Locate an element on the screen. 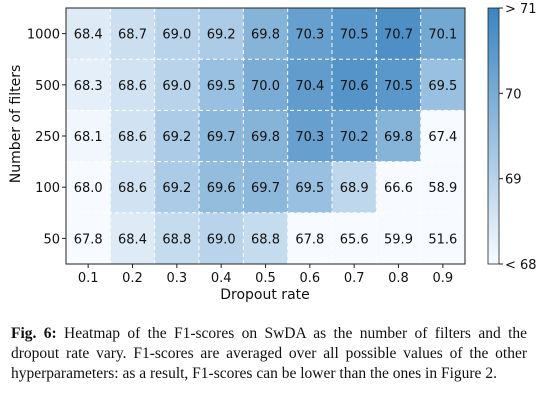 Image resolution: width=540 pixels, height=420 pixels. cell-value-label: 51.6 is located at coordinates (442, 239).